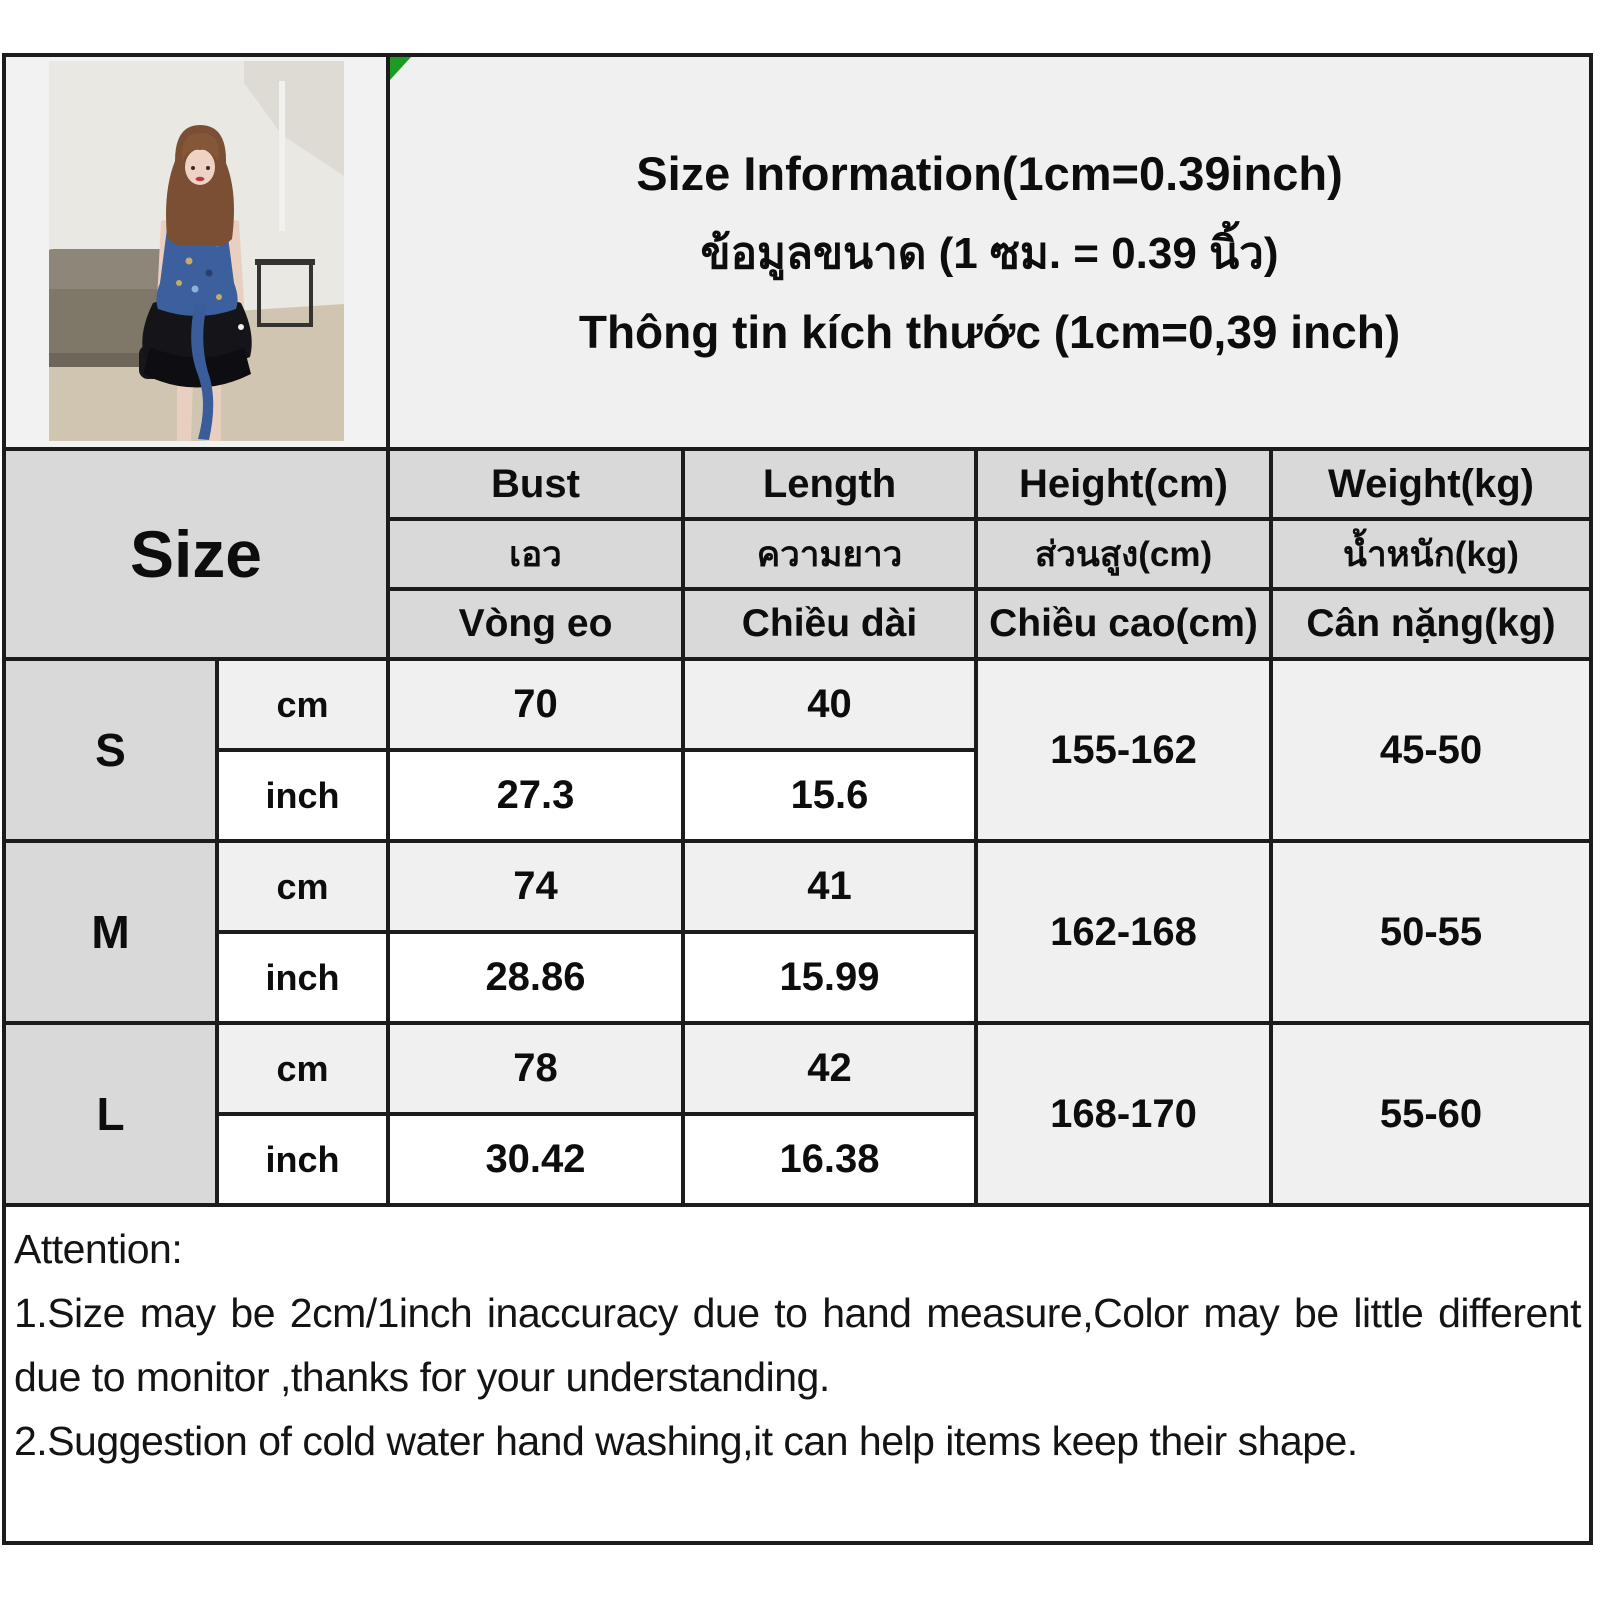 Image resolution: width=1600 pixels, height=1600 pixels. Describe the element at coordinates (535, 624) in the screenshot. I see `header-bust-vi: Vòng eo` at that location.